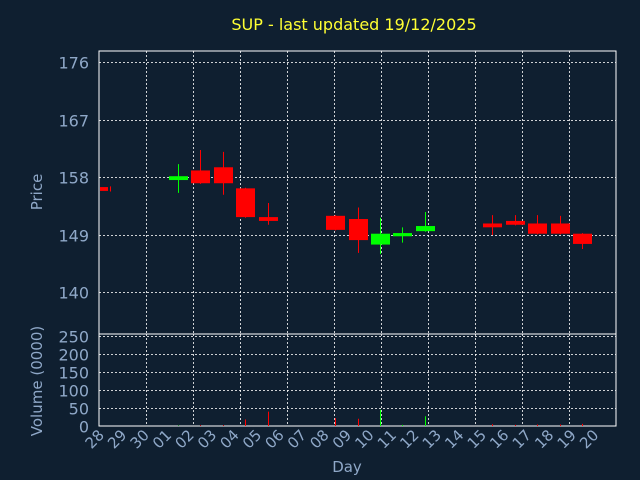 This screenshot has width=640, height=480. What do you see at coordinates (84, 427) in the screenshot?
I see `volume-tick-label: 0` at bounding box center [84, 427].